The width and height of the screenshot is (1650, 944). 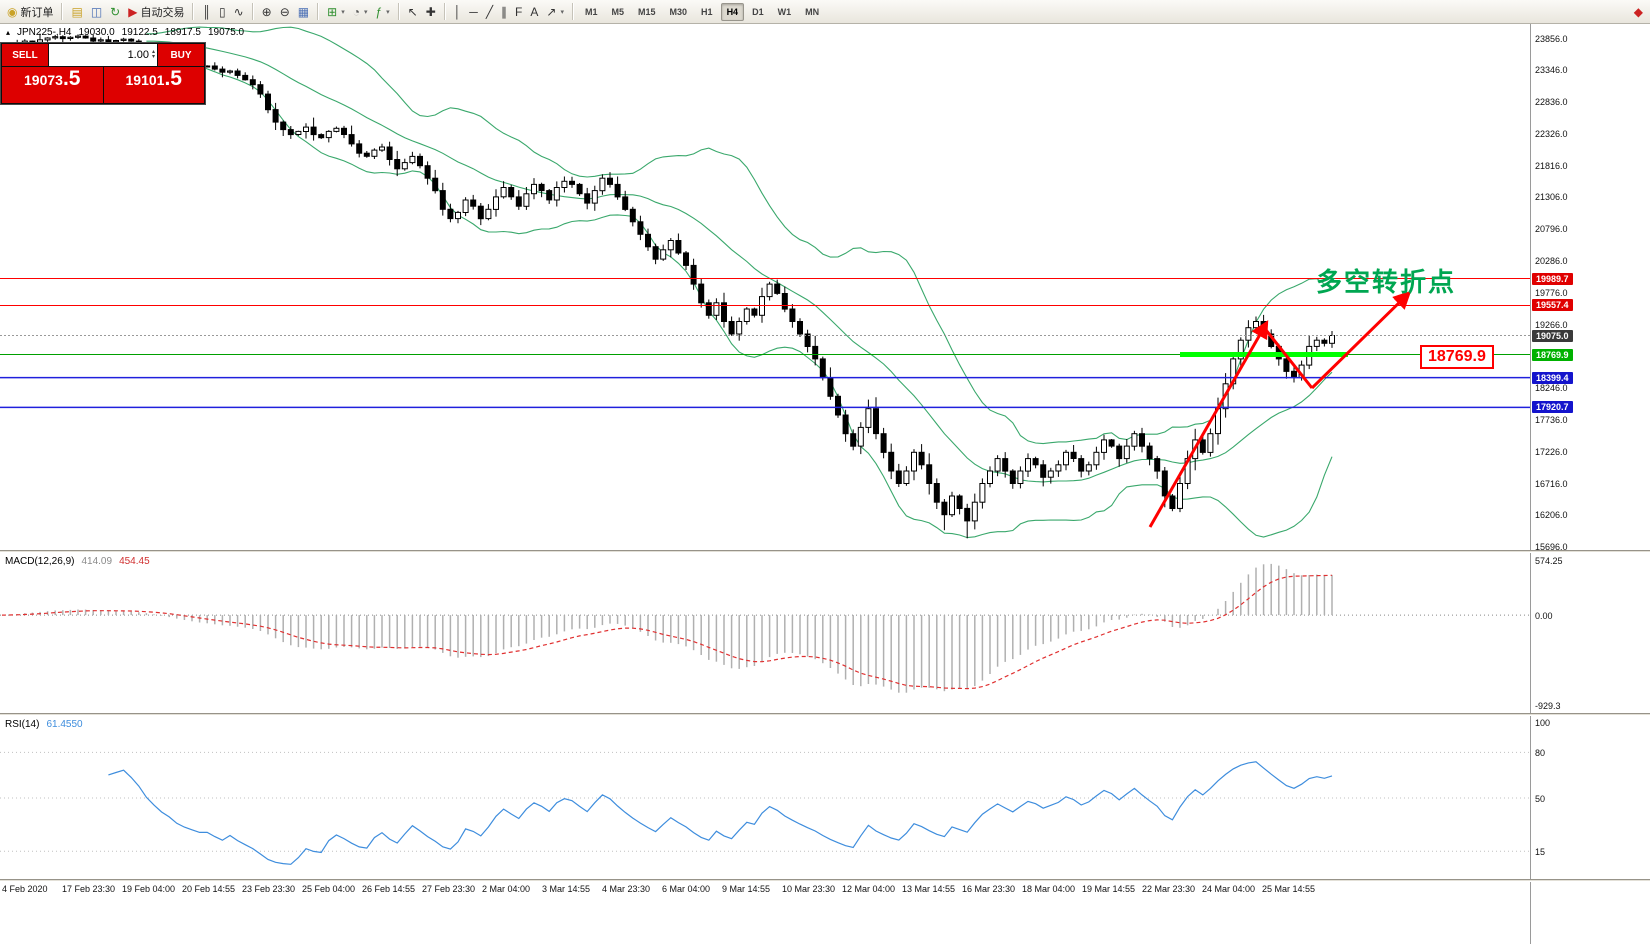 What do you see at coordinates (1551, 451) in the screenshot?
I see `price-axis-label: 17226.0` at bounding box center [1551, 451].